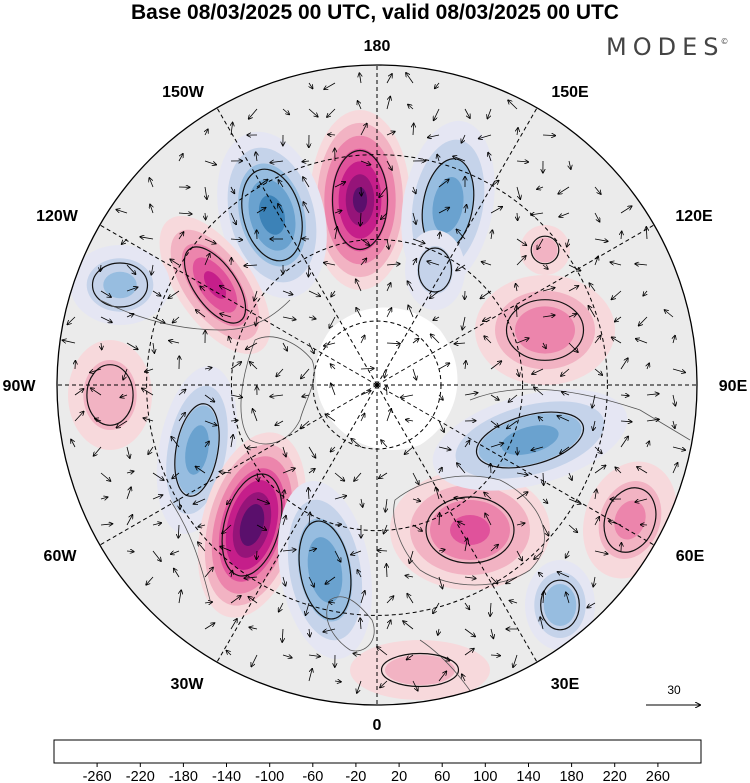  I want to click on colorbar-label: 60, so click(442, 776).